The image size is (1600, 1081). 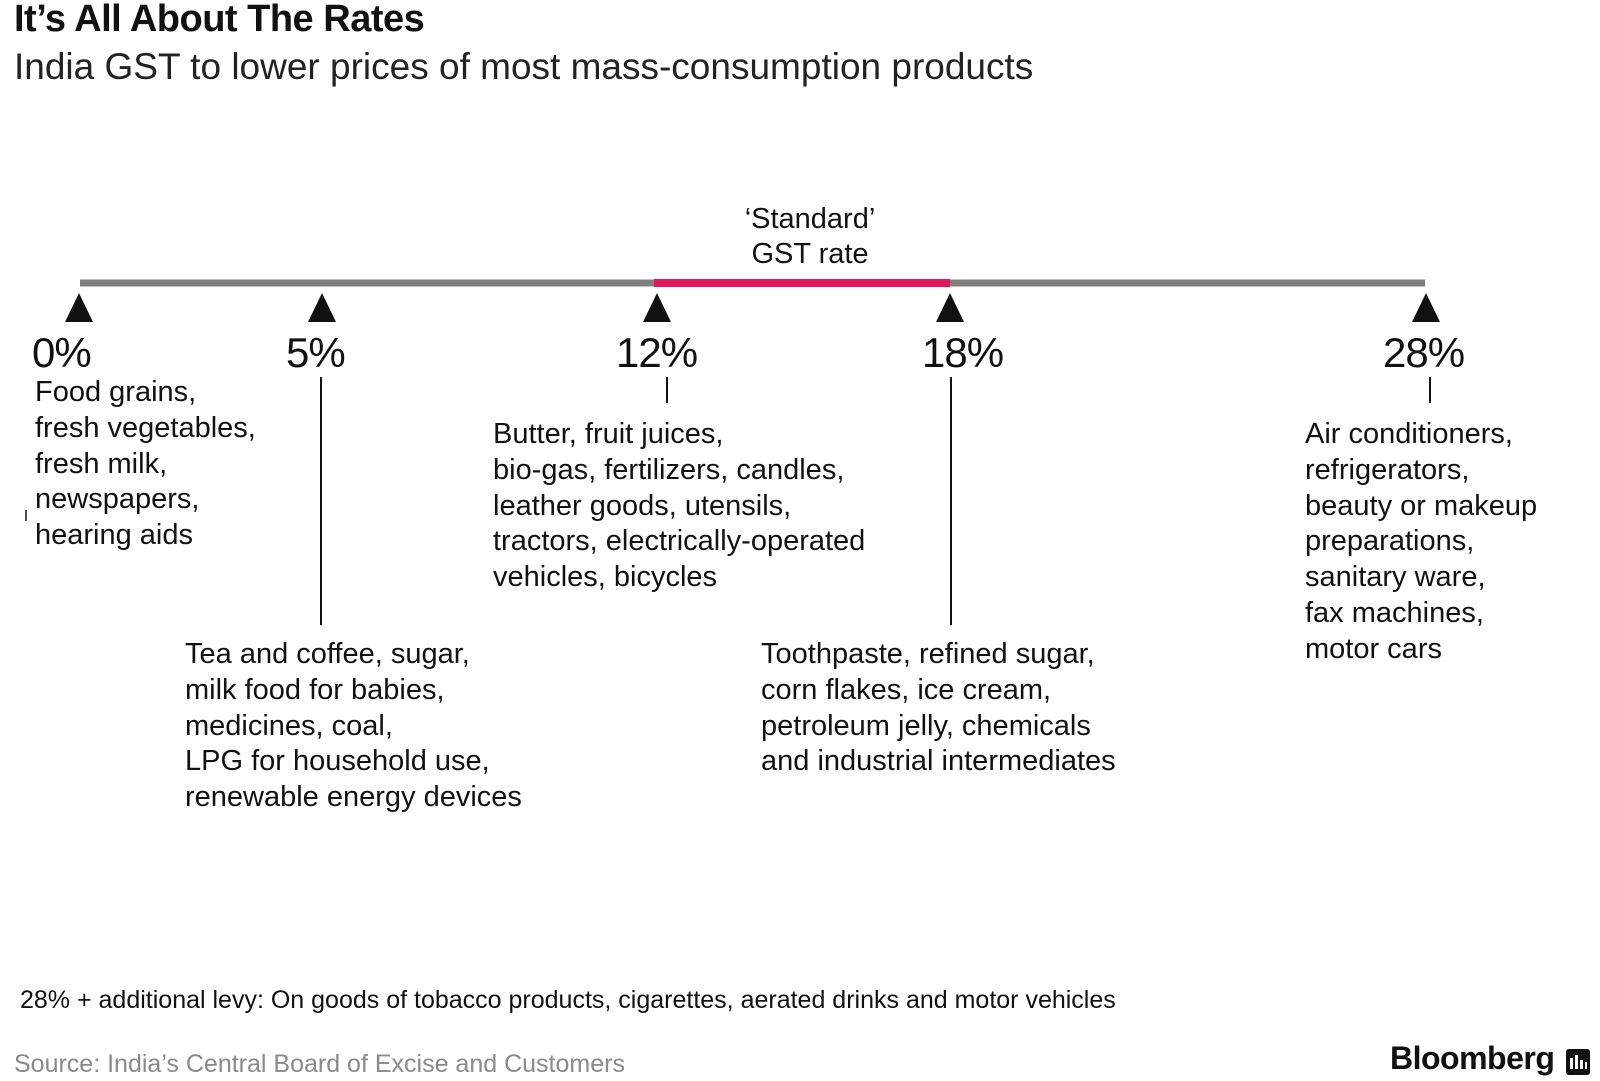 I want to click on rate-label-18: 18%, so click(x=963, y=352).